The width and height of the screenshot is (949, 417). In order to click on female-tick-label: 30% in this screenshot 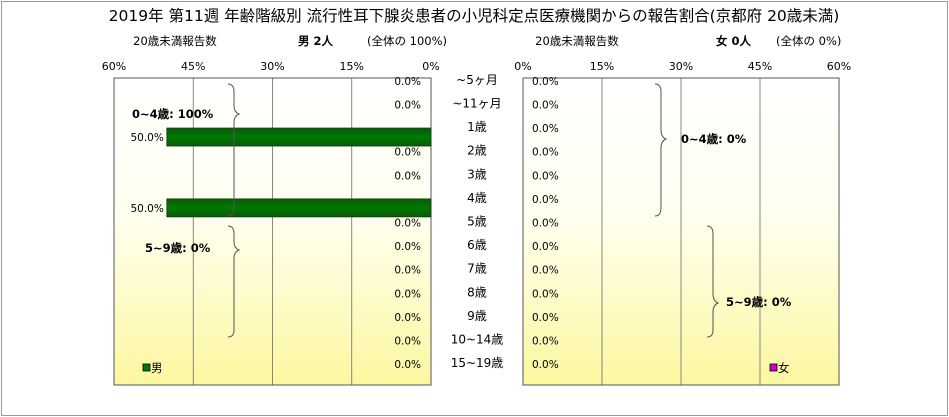, I will do `click(681, 66)`.